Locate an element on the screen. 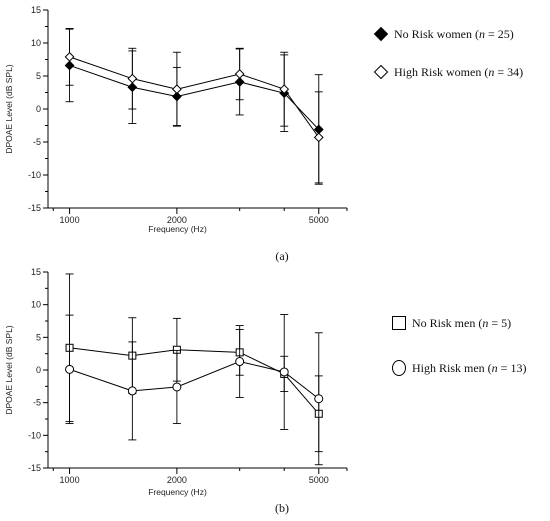 The image size is (550, 521). panel-label: (a) is located at coordinates (281, 256).